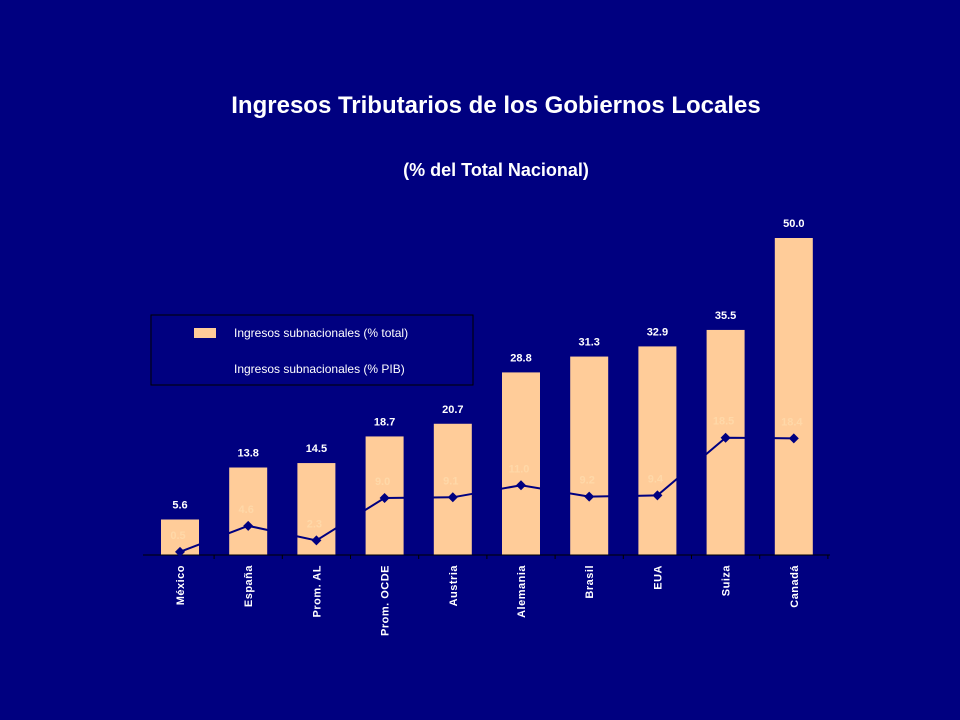  Describe the element at coordinates (249, 586) in the screenshot. I see `category-label: España` at that location.